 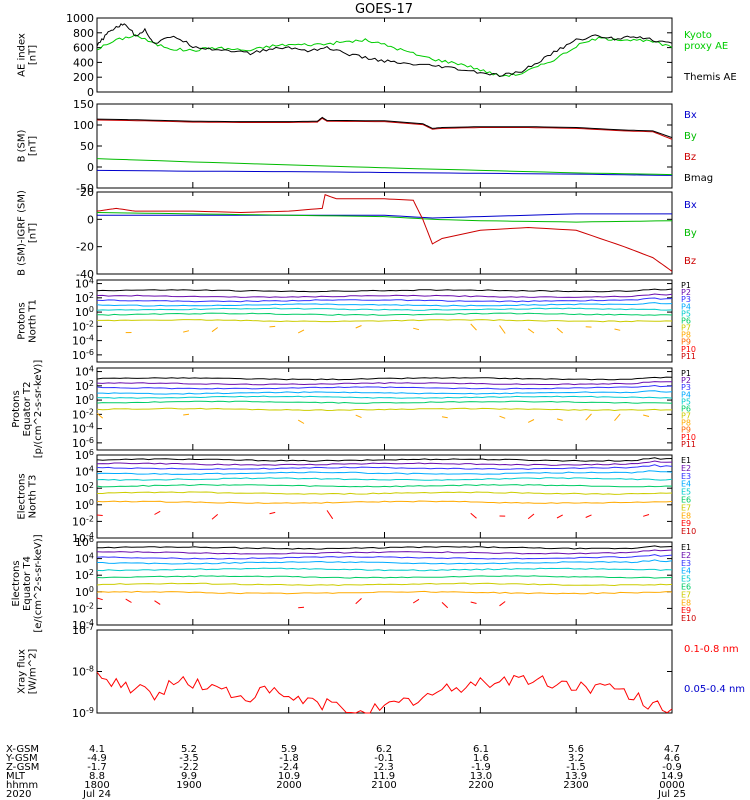 I want to click on legend-p_north-p7: P7, so click(x=686, y=328).